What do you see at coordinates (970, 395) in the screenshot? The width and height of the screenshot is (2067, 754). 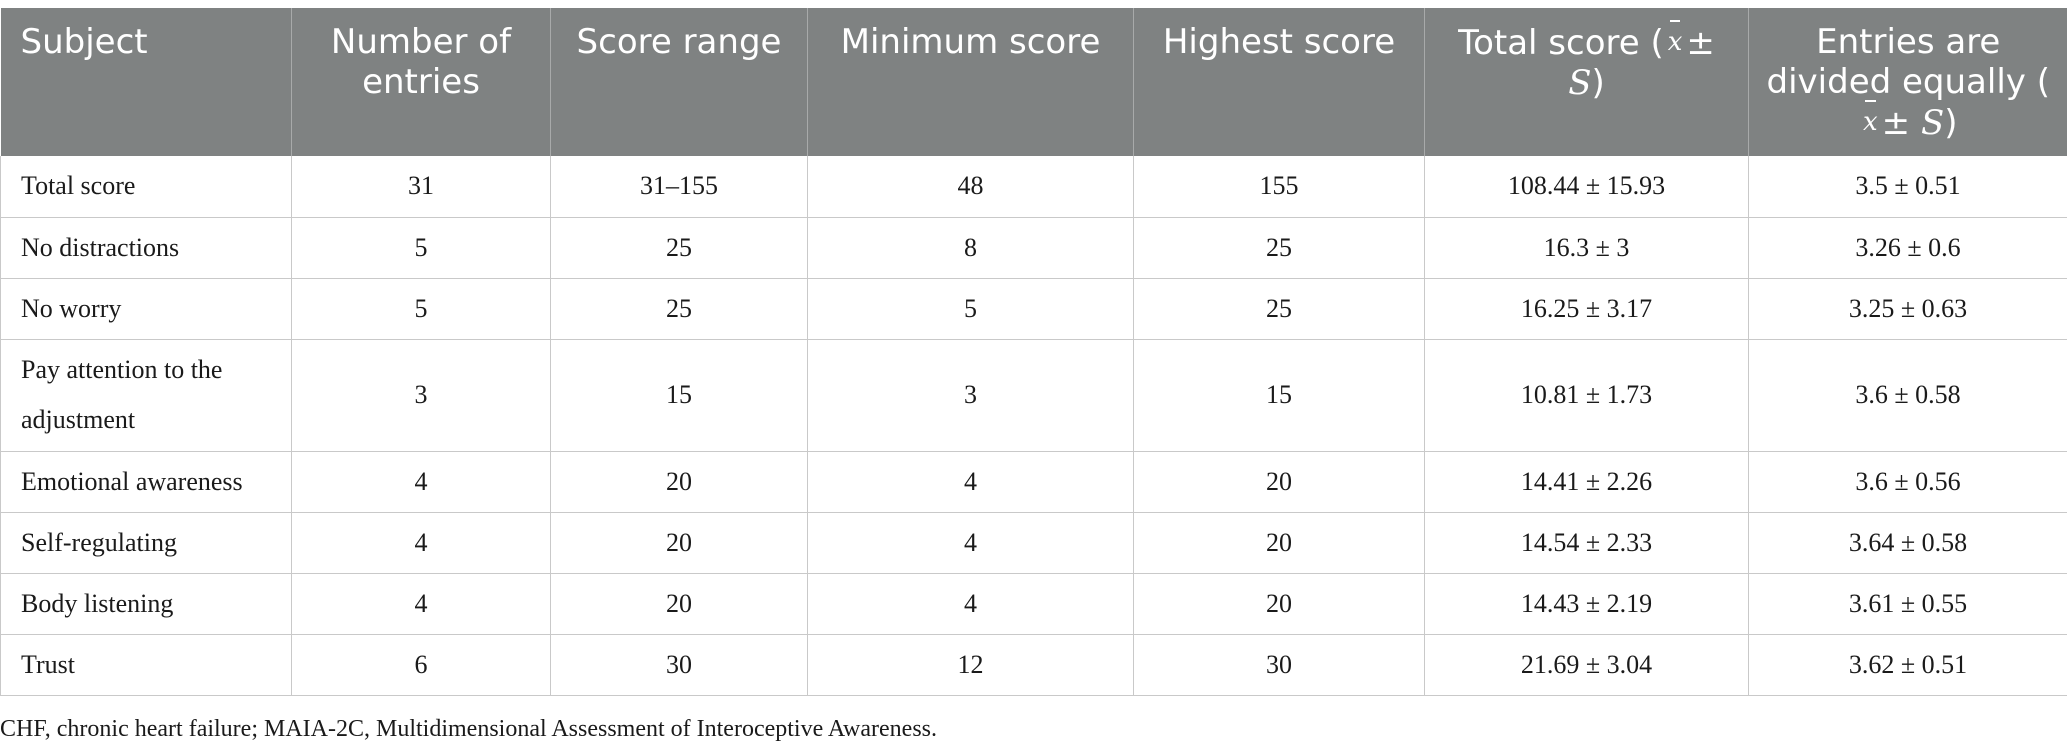 I see `cell-minimum-score: 3` at bounding box center [970, 395].